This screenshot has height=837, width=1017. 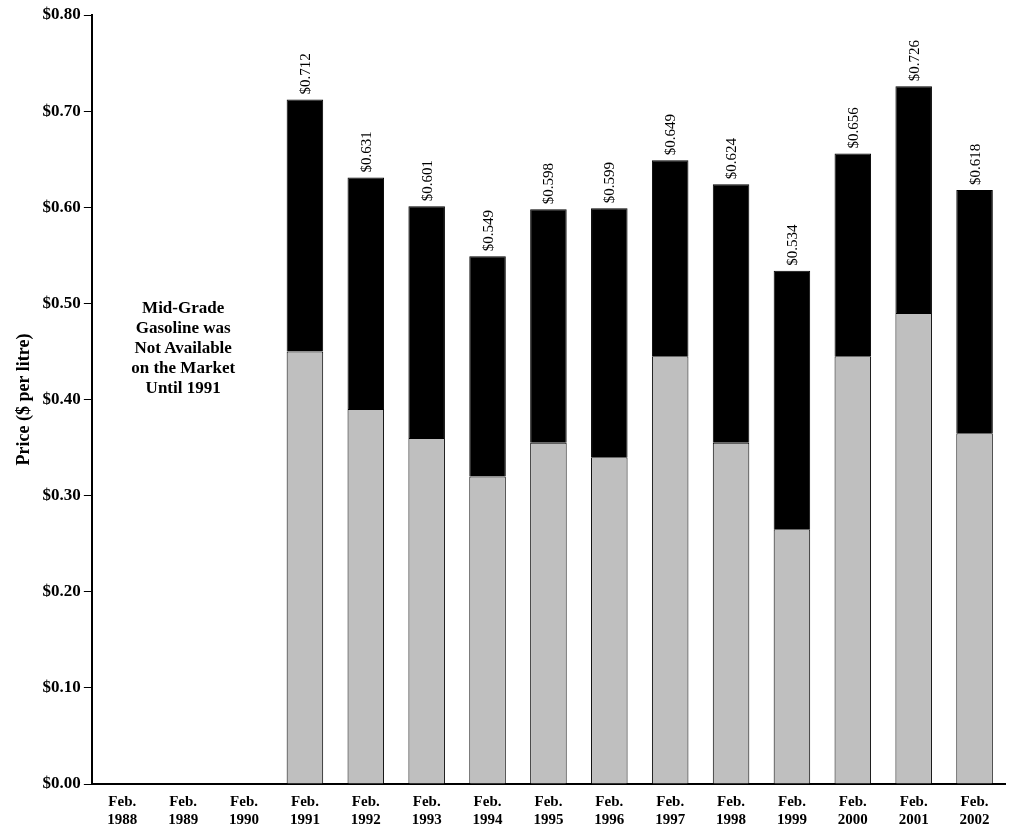 What do you see at coordinates (122, 809) in the screenshot?
I see `x-tick-label: Feb. 1988` at bounding box center [122, 809].